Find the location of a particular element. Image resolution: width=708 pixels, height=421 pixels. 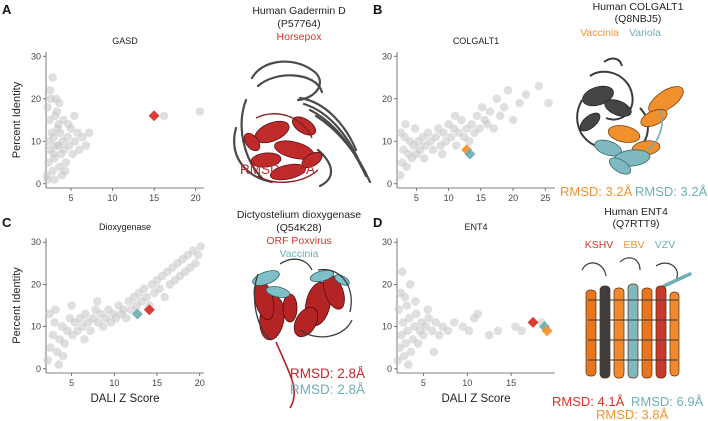

scatter-plot-ent4: ENT4 0 10 20 30 5 10 15 DALI Z Score is located at coordinates (468, 313).